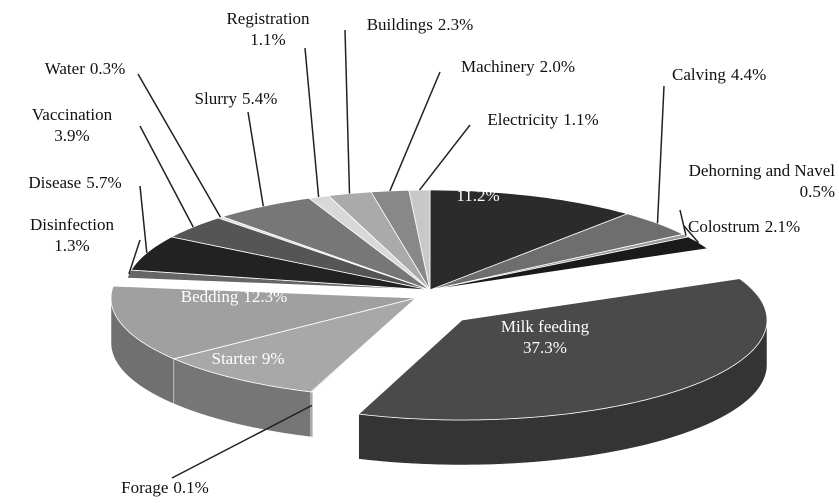 The height and width of the screenshot is (503, 839). What do you see at coordinates (699, 74) in the screenshot?
I see `category-label: Calving` at bounding box center [699, 74].